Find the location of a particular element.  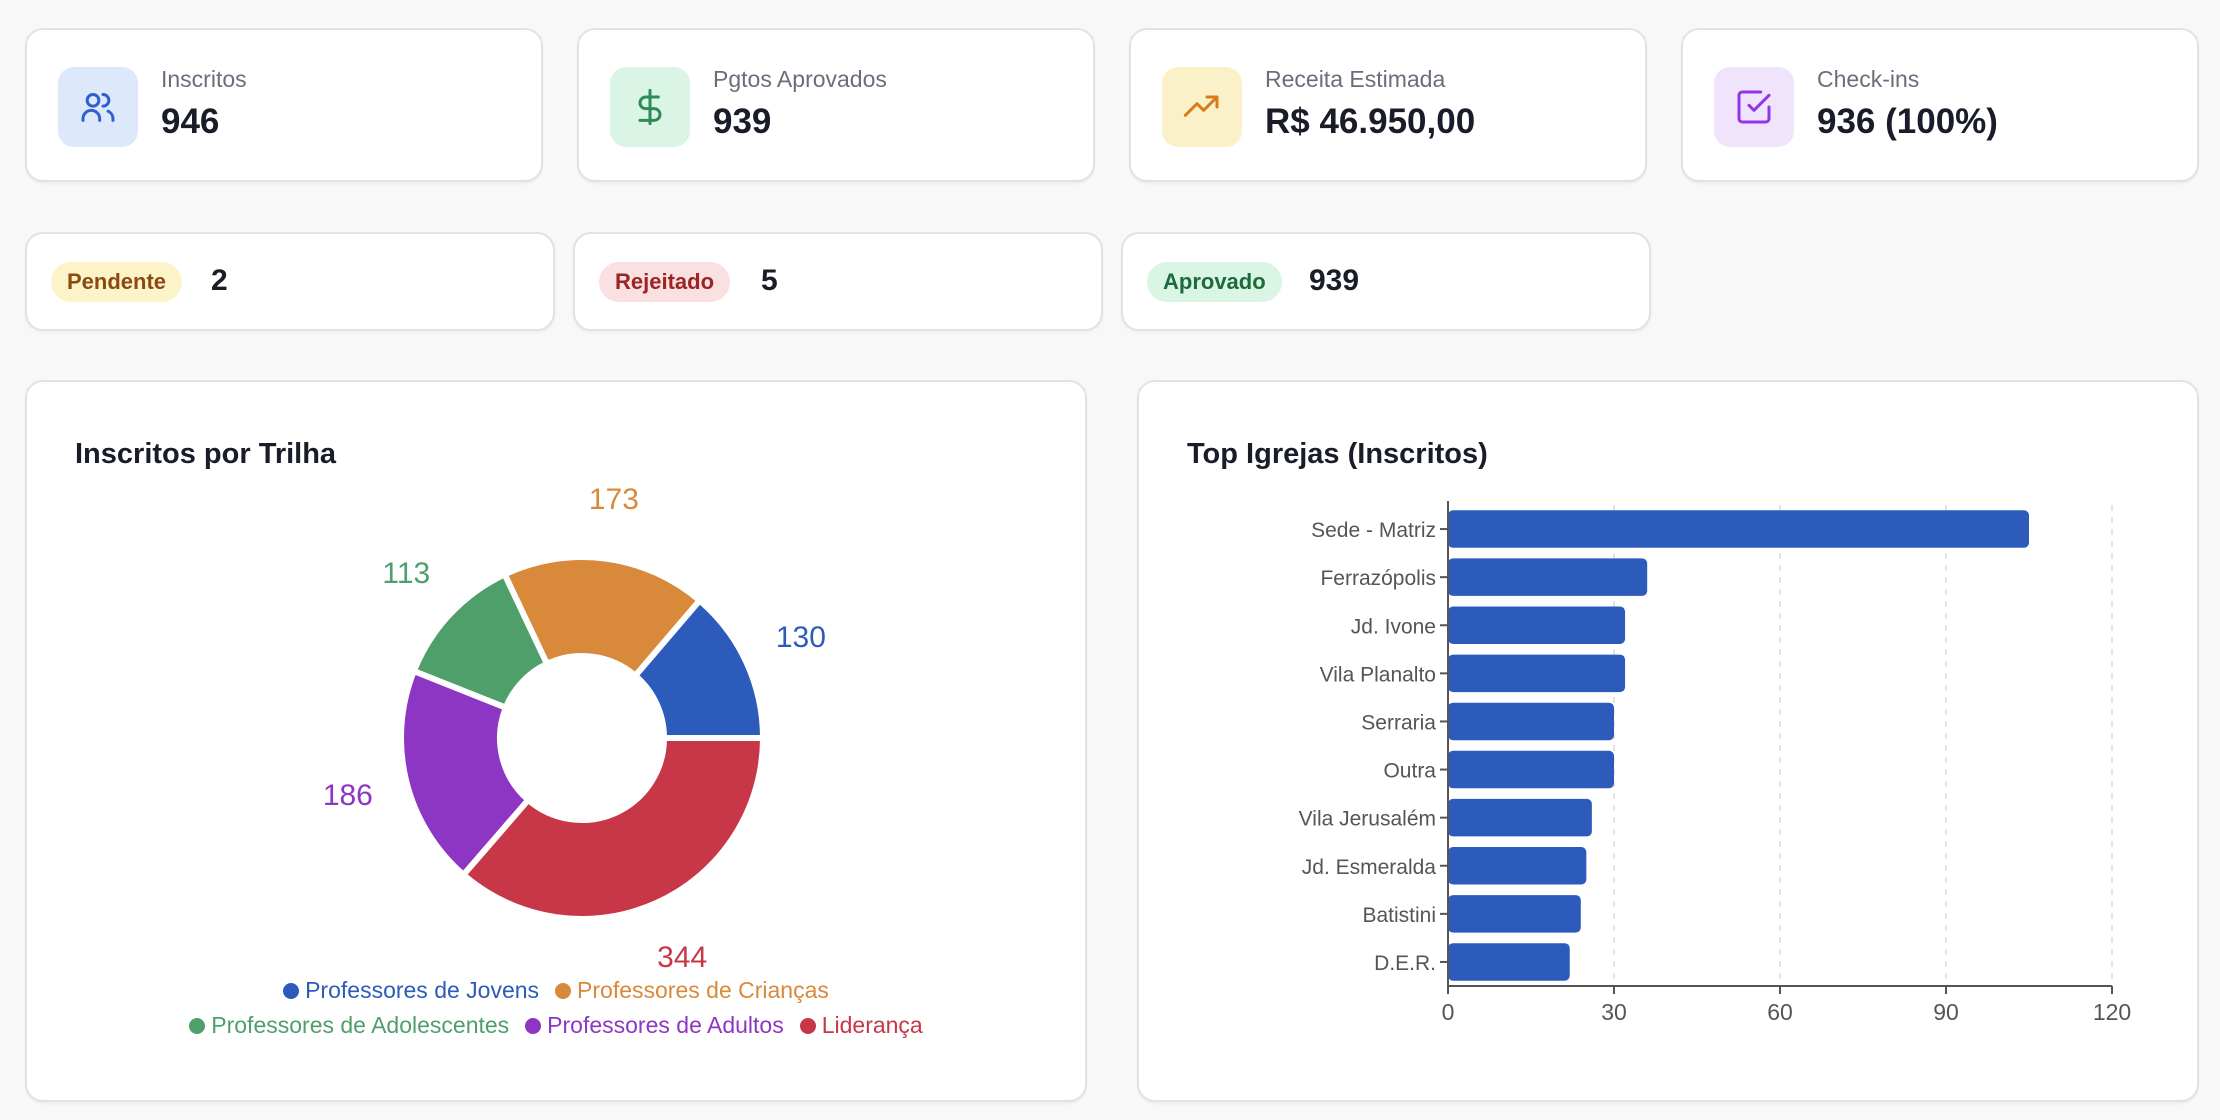

legend-item: Liderança is located at coordinates (861, 1025).